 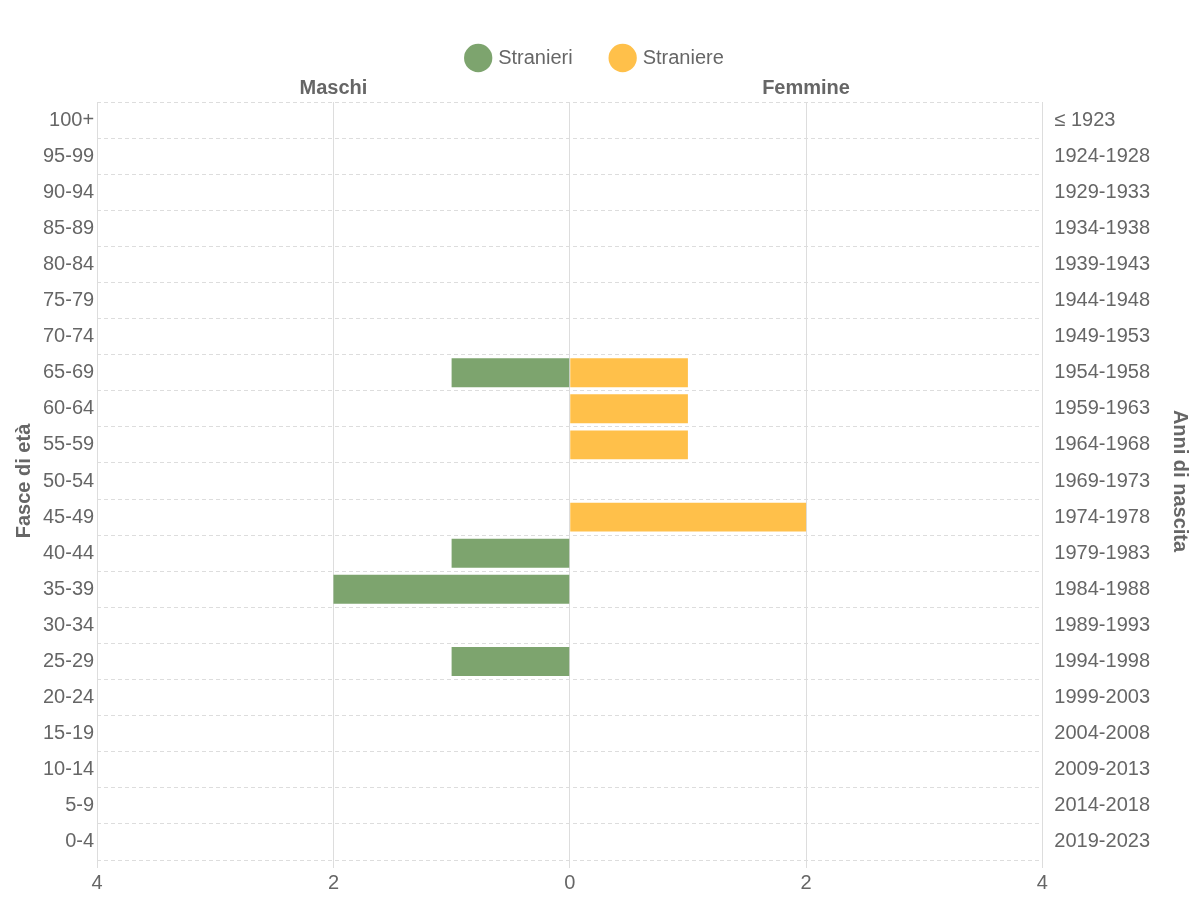 I want to click on y-tick-label: 20-24, so click(x=69, y=696).